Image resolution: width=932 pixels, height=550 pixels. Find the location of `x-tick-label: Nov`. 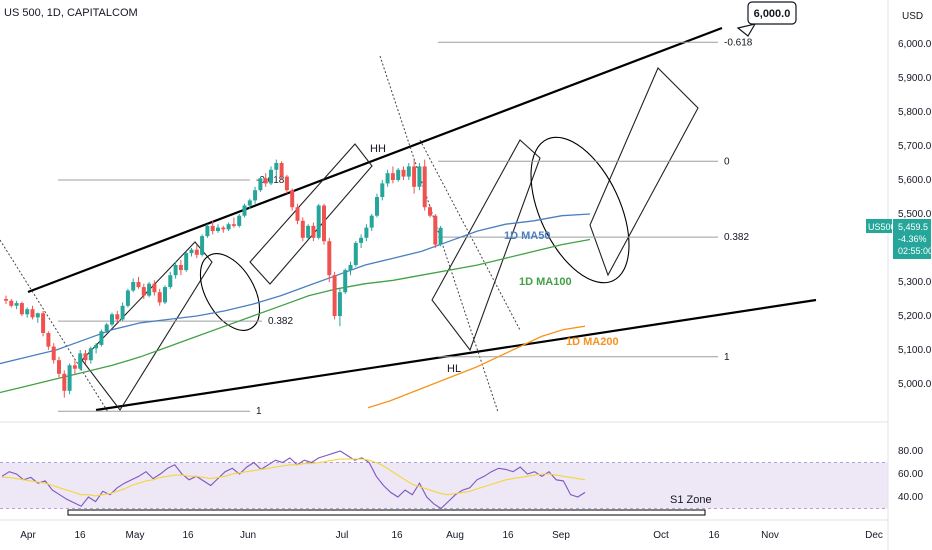

x-tick-label: Nov is located at coordinates (770, 535).